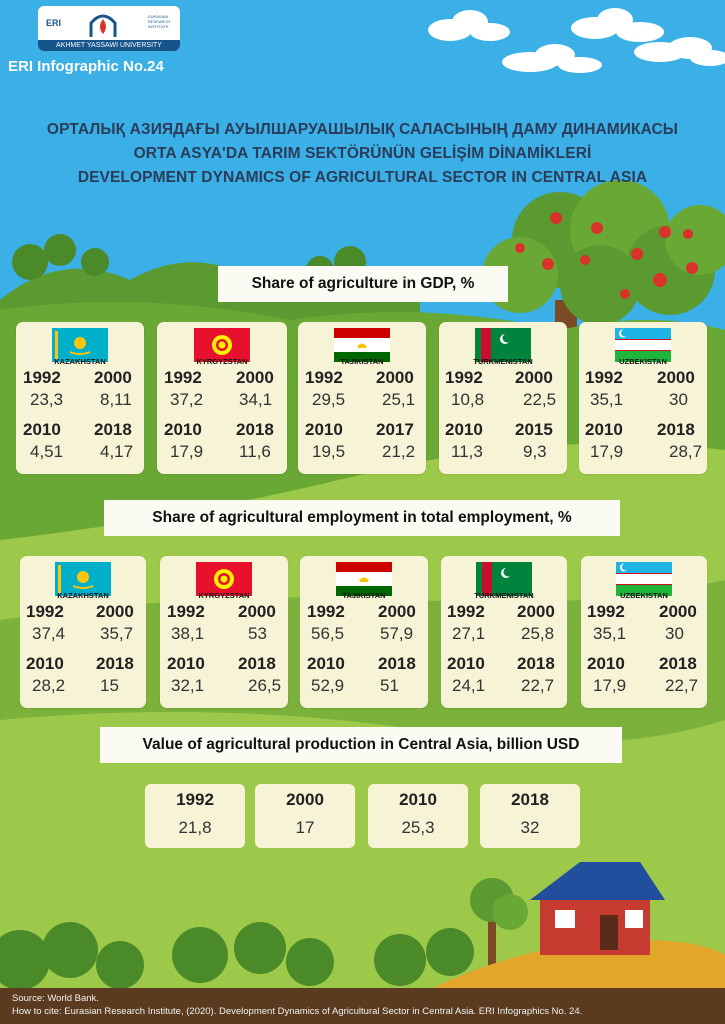 This screenshot has height=1024, width=725. What do you see at coordinates (265, 685) in the screenshot?
I see `value-label: 26,5` at bounding box center [265, 685].